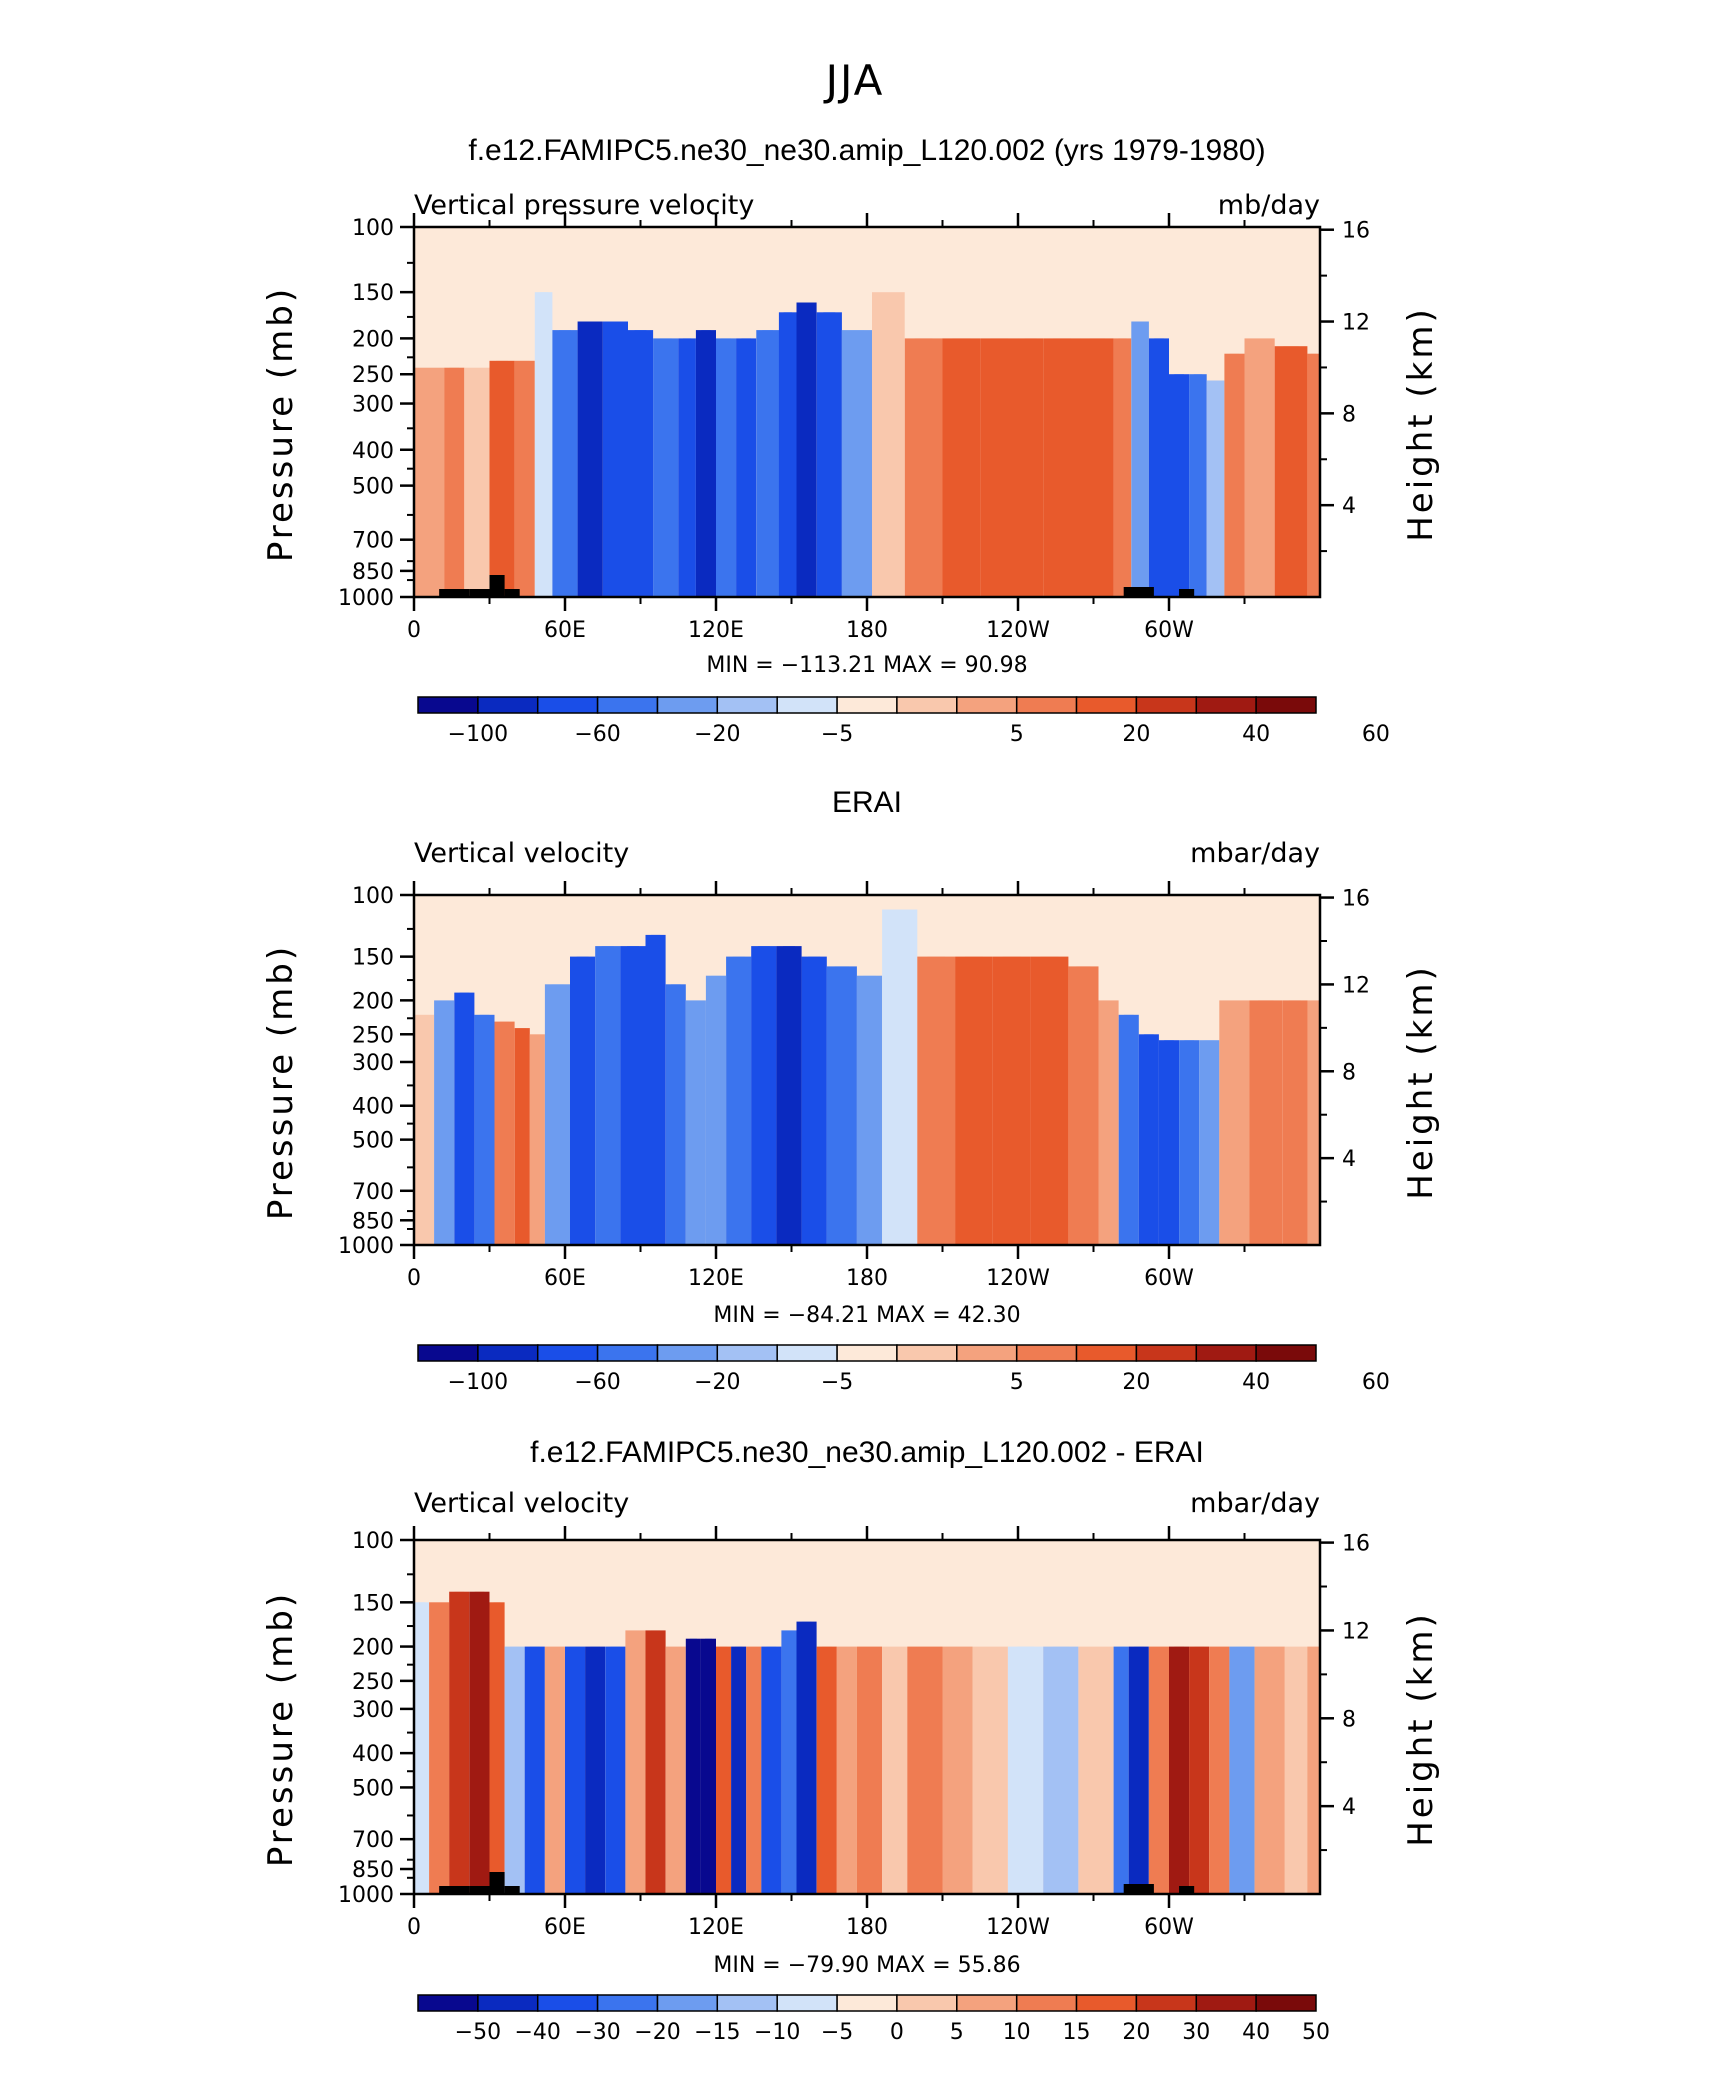 This screenshot has width=1710, height=2074. What do you see at coordinates (867, 802) in the screenshot?
I see `panel-2-title: ERAI` at bounding box center [867, 802].